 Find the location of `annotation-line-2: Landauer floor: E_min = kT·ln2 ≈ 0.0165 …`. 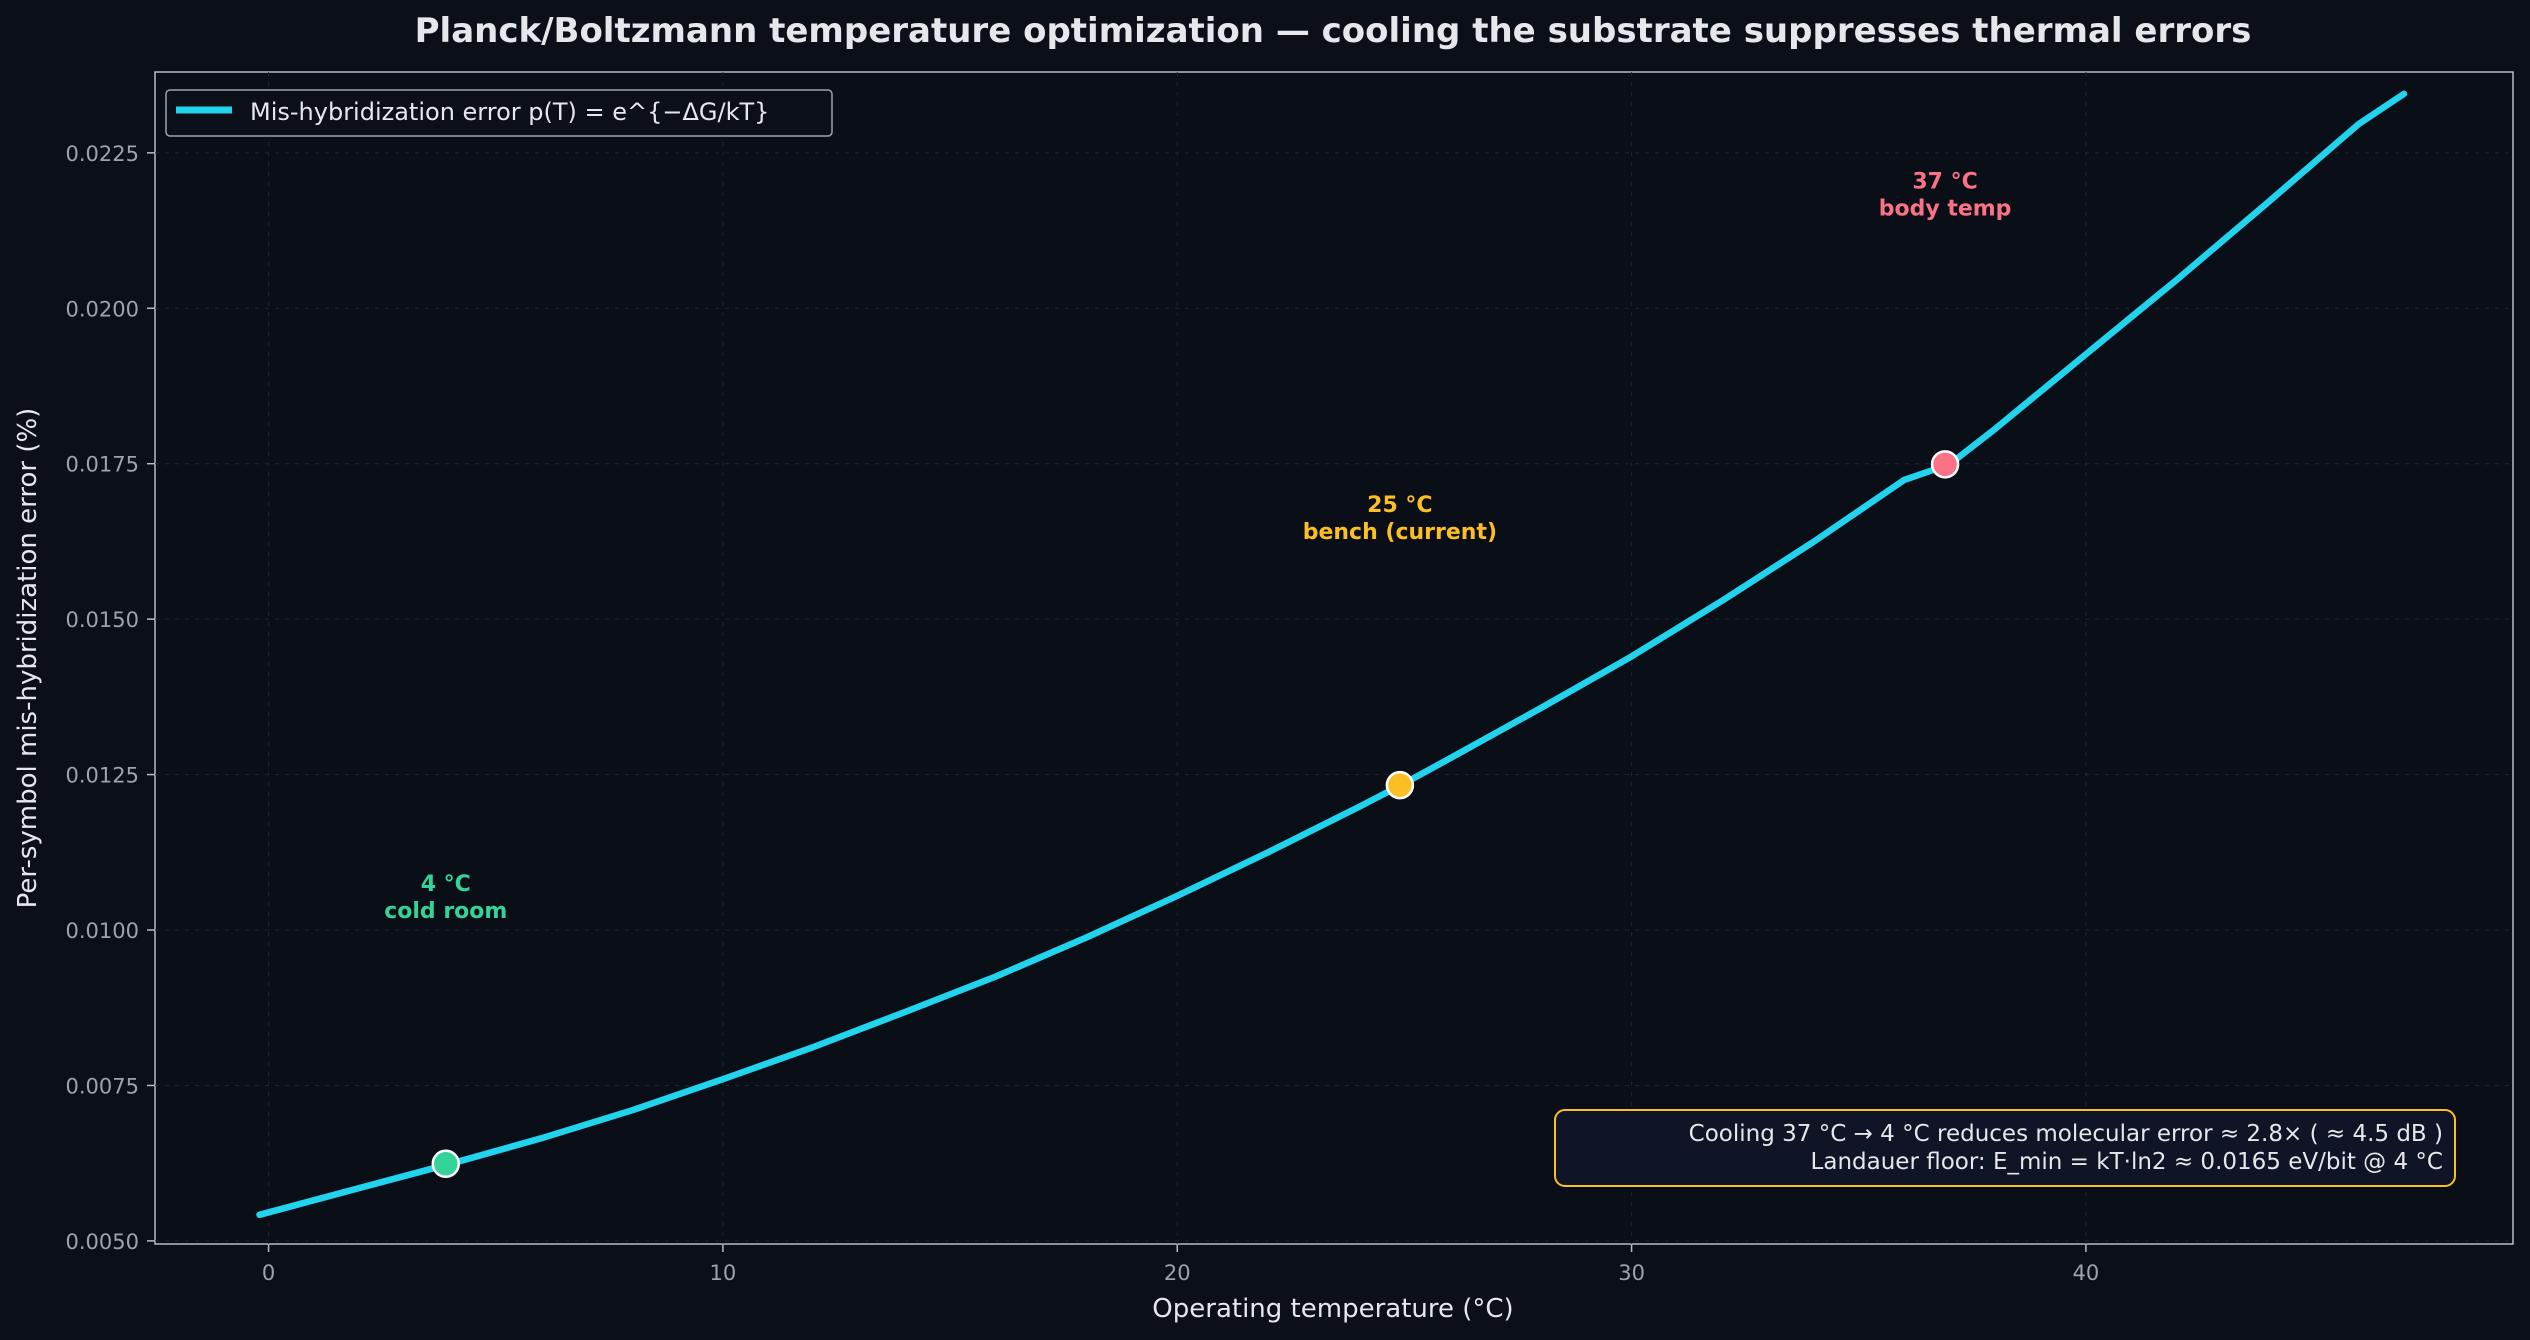

annotation-line-2: Landauer floor: E_min = kT·ln2 ≈ 0.0165 … is located at coordinates (2127, 1162).